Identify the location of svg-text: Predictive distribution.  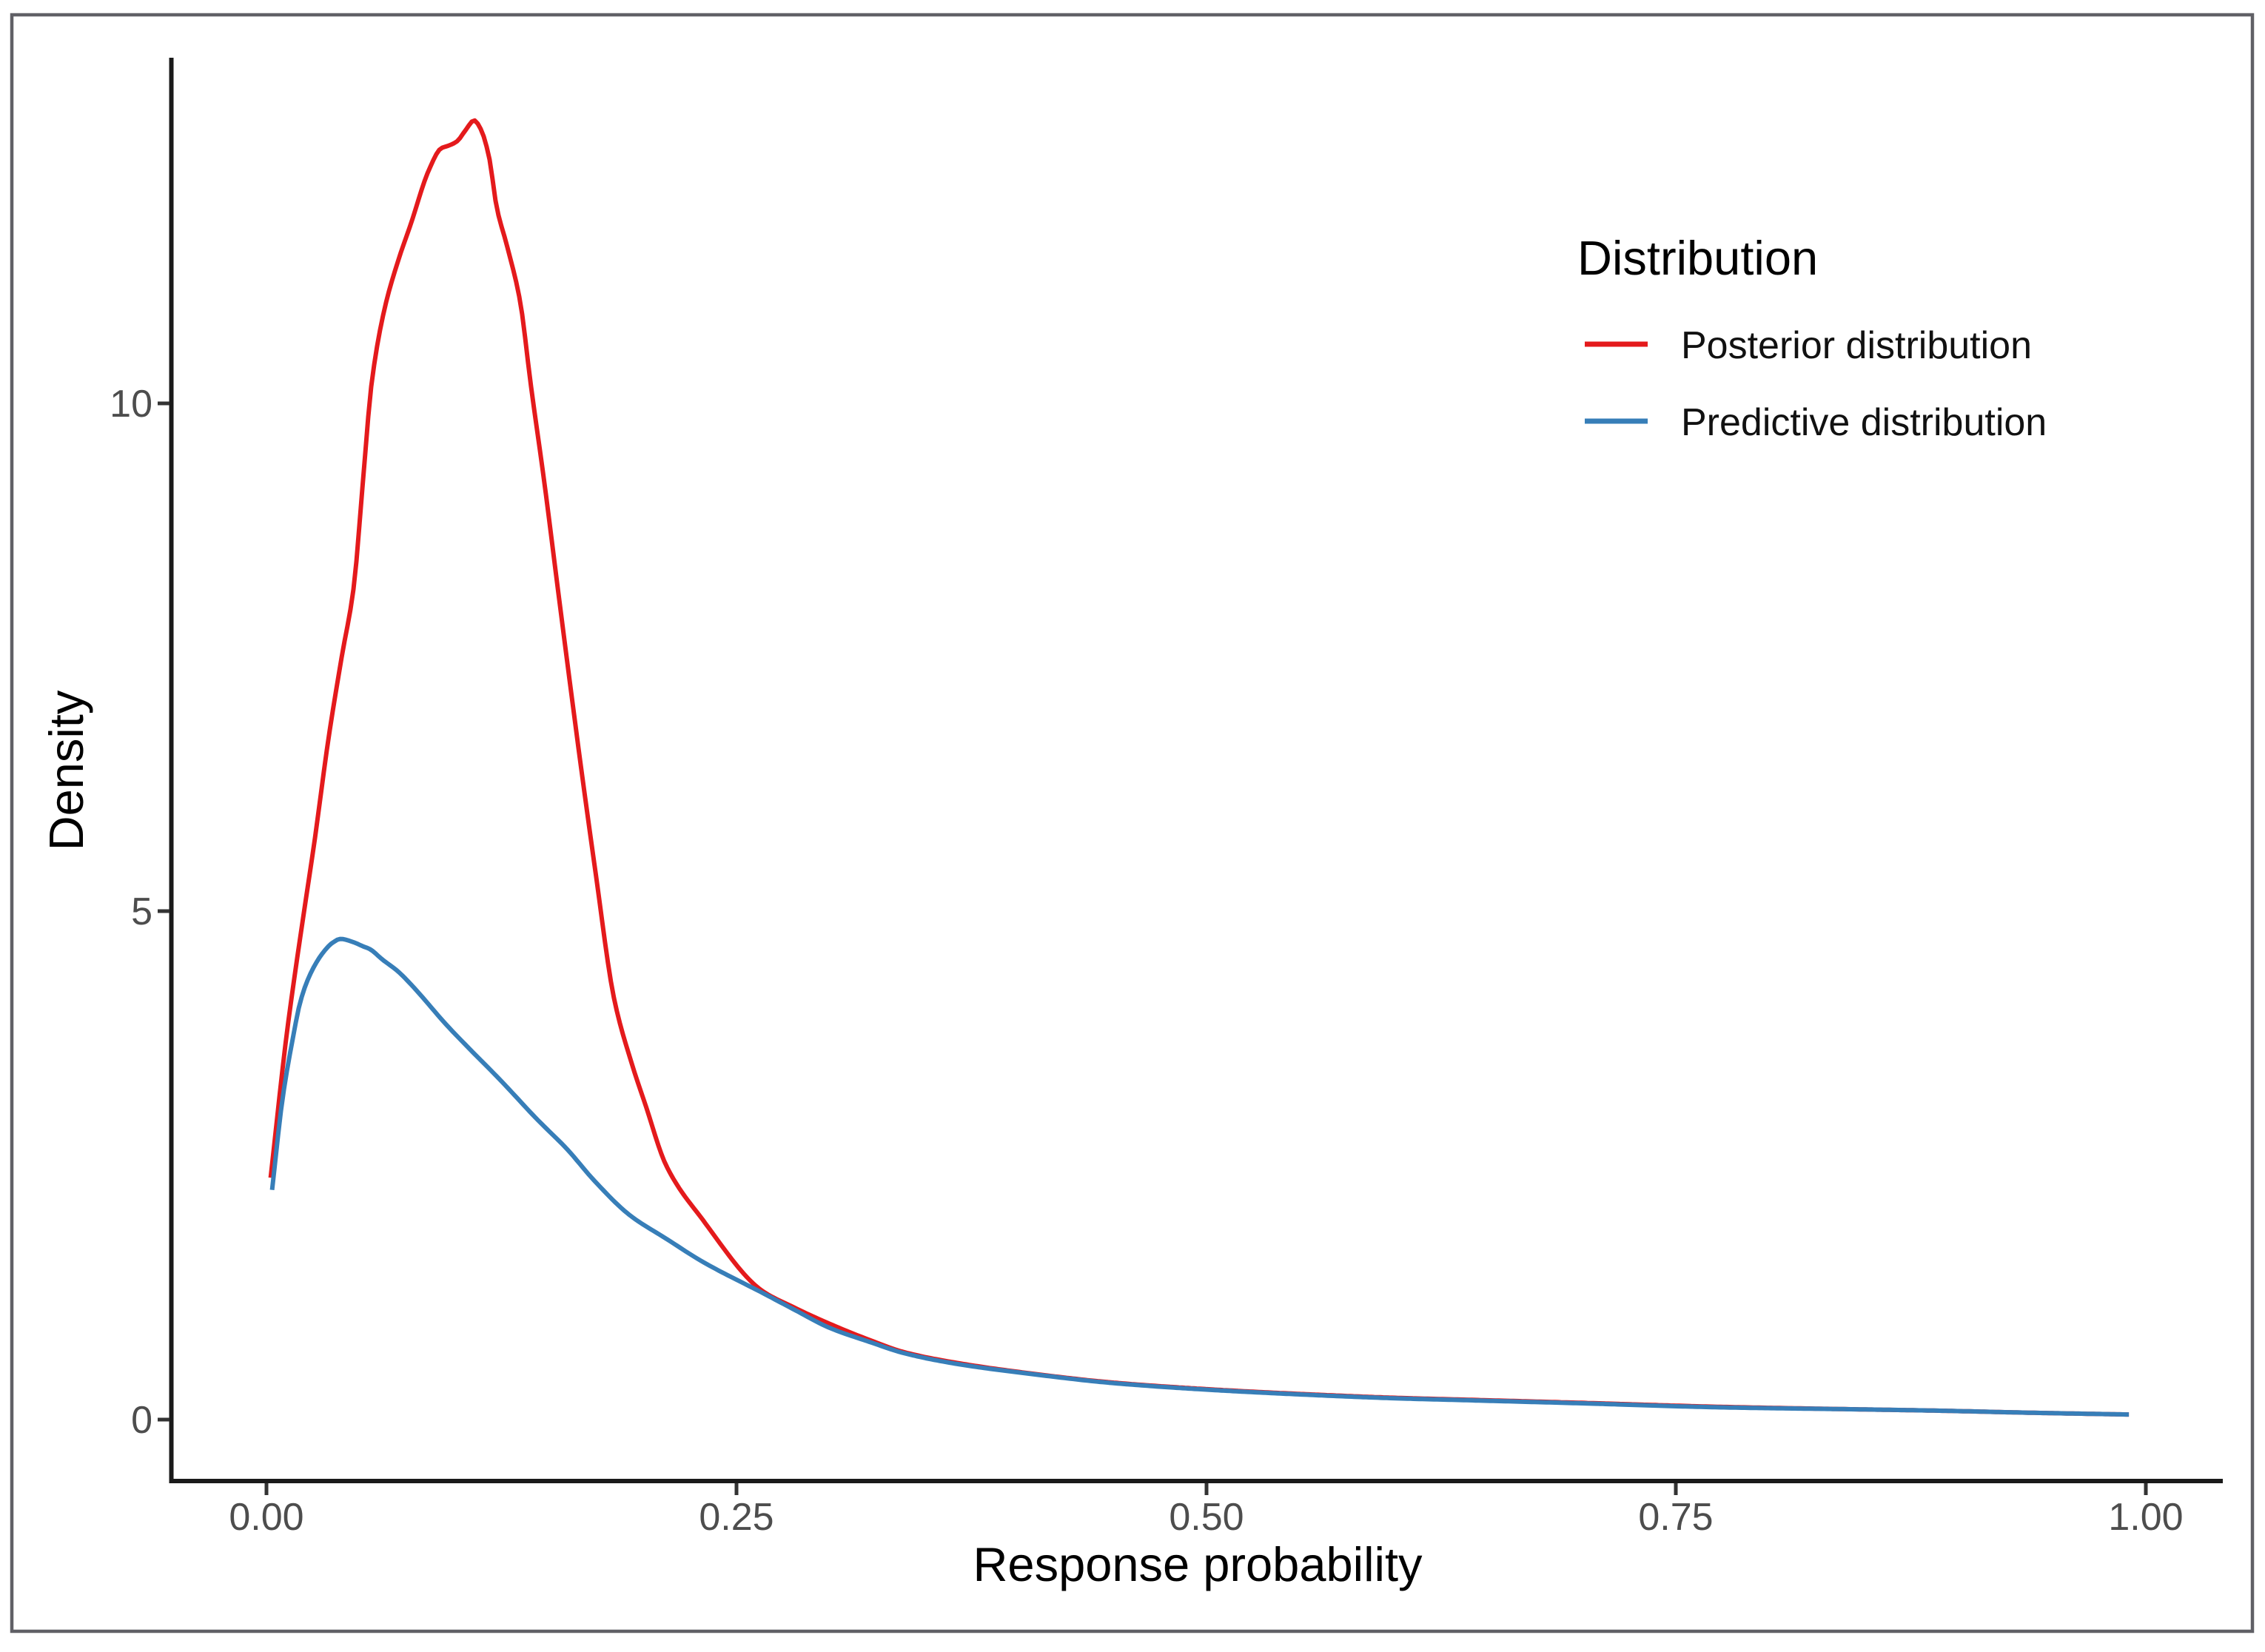
(1864, 422).